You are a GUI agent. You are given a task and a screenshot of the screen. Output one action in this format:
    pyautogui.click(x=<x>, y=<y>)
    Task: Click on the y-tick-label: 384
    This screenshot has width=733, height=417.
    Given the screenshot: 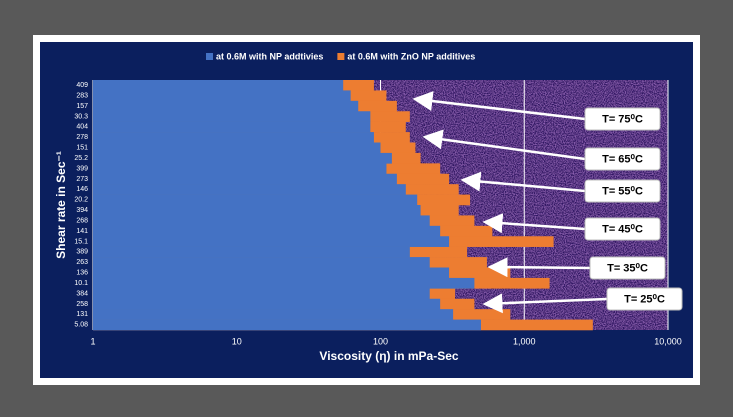 What is the action you would take?
    pyautogui.click(x=82, y=293)
    